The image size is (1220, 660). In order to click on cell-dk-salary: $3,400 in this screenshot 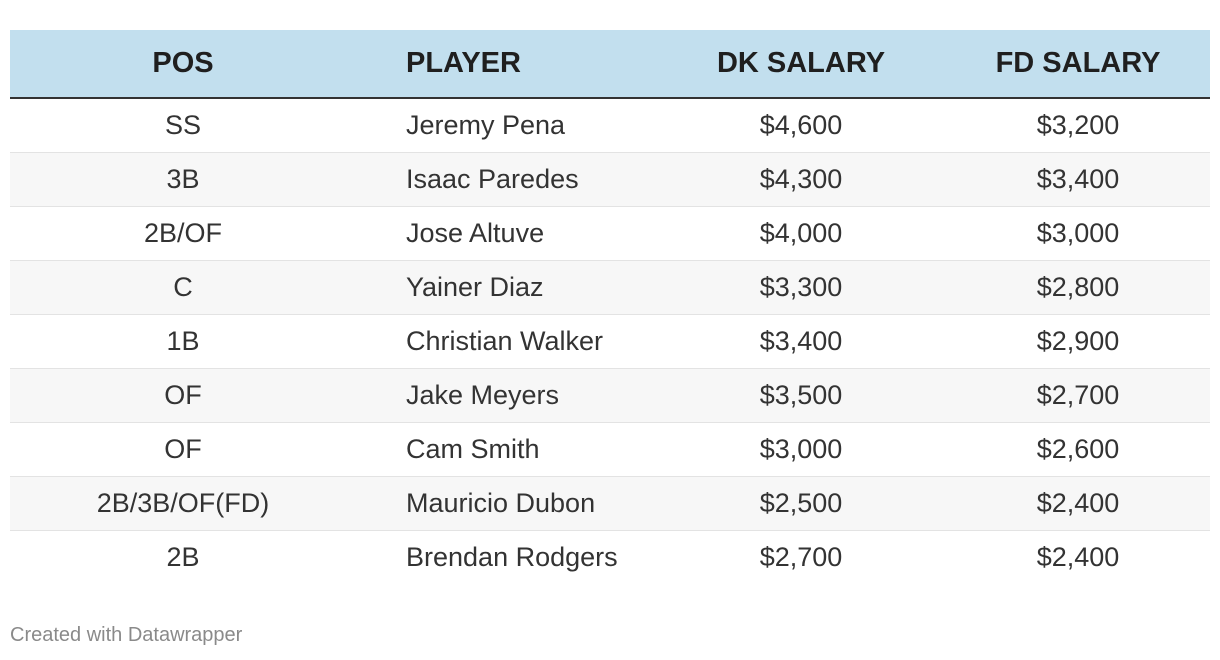, I will do `click(801, 341)`.